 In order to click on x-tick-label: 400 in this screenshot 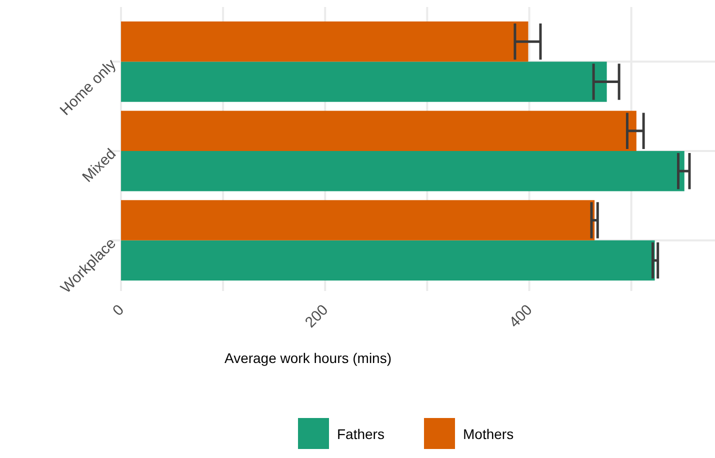, I will do `click(521, 317)`.